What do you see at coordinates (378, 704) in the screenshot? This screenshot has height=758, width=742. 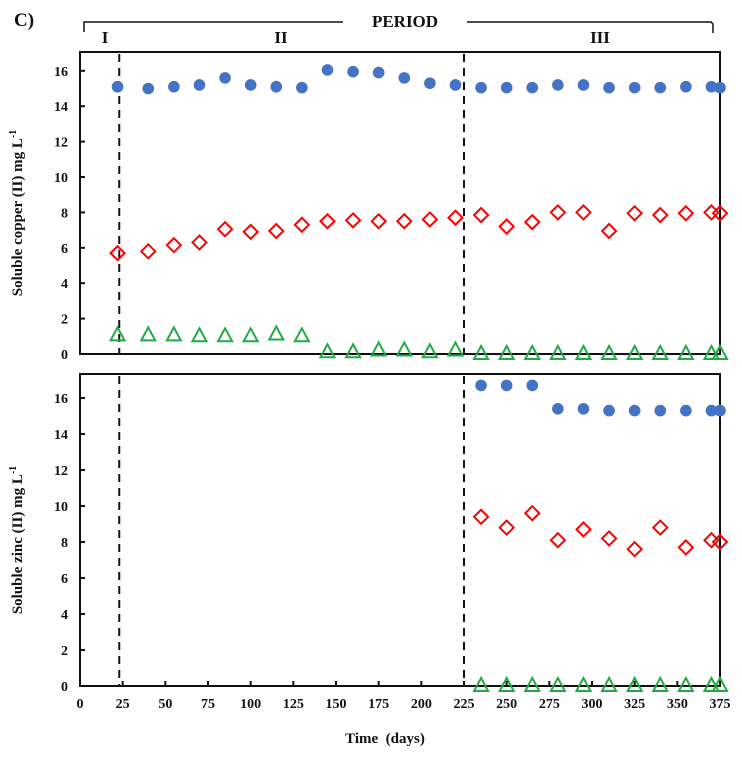 I see `x-tick-label: 175` at bounding box center [378, 704].